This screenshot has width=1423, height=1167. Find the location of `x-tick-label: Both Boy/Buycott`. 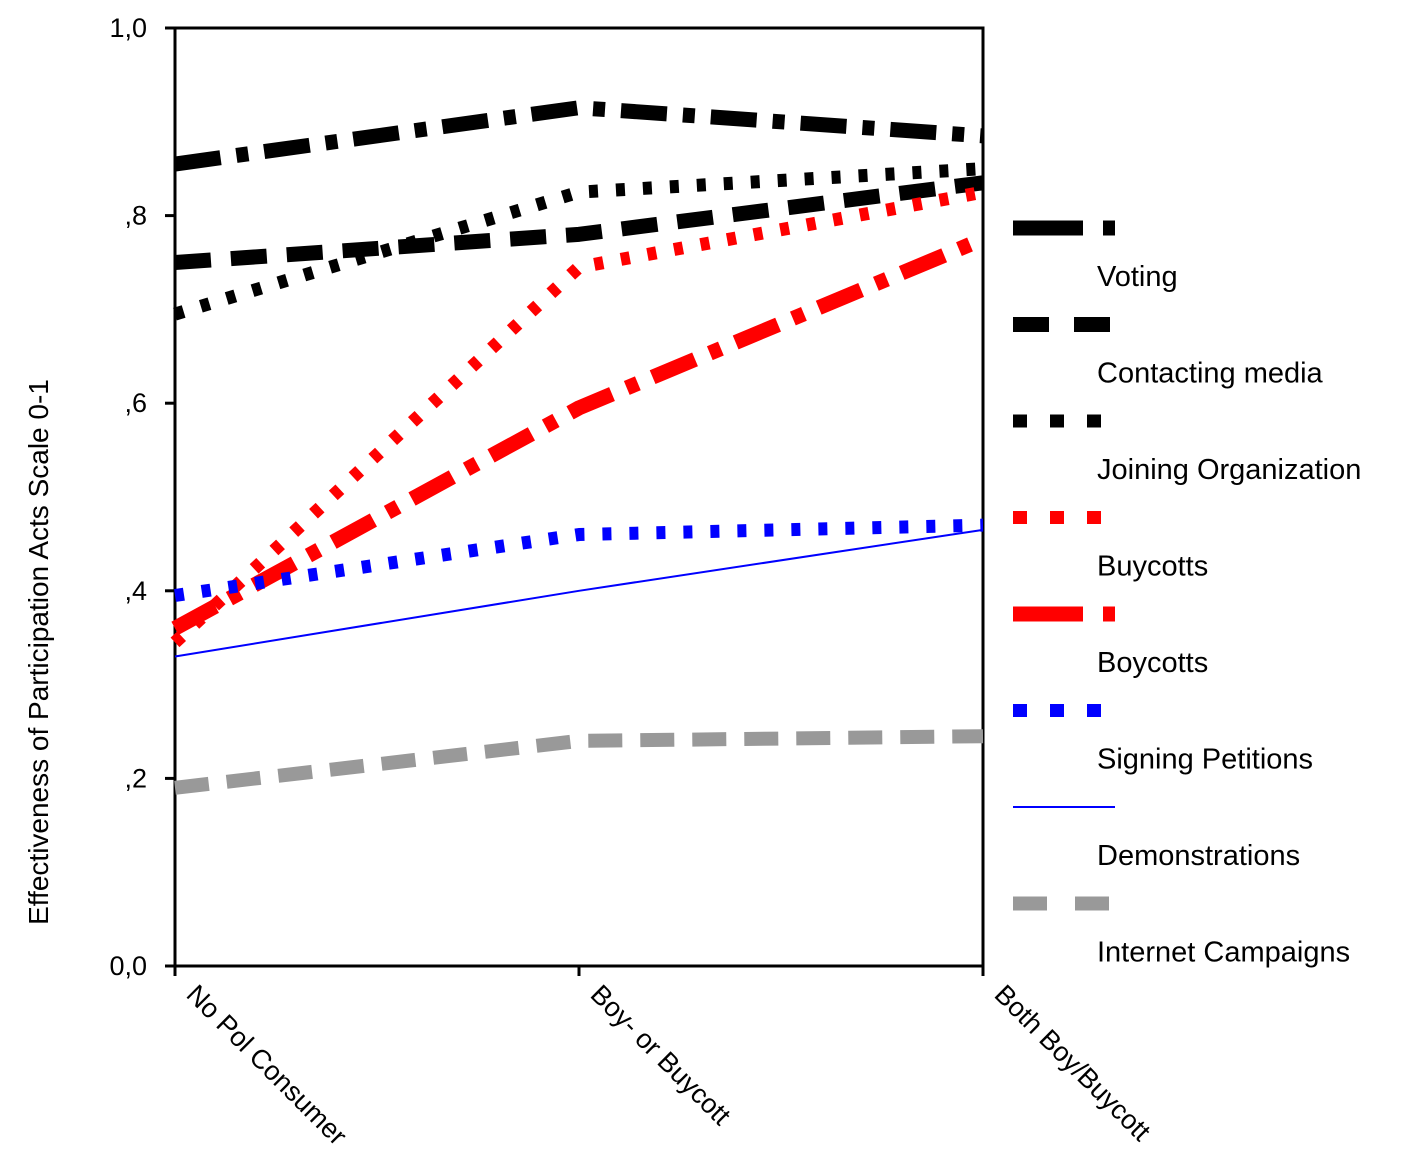

x-tick-label: Both Boy/Buycott is located at coordinates (1073, 1063).